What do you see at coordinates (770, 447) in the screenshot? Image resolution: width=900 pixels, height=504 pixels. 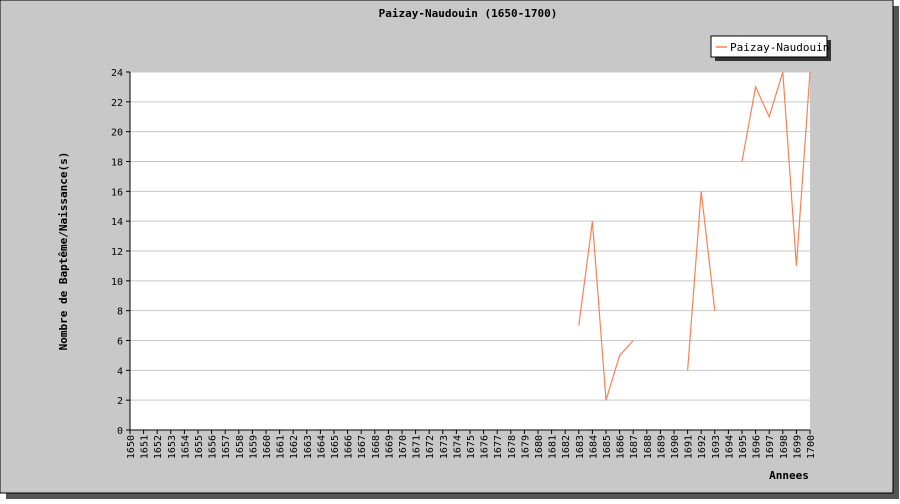 I see `x-tick-label: 1697` at bounding box center [770, 447].